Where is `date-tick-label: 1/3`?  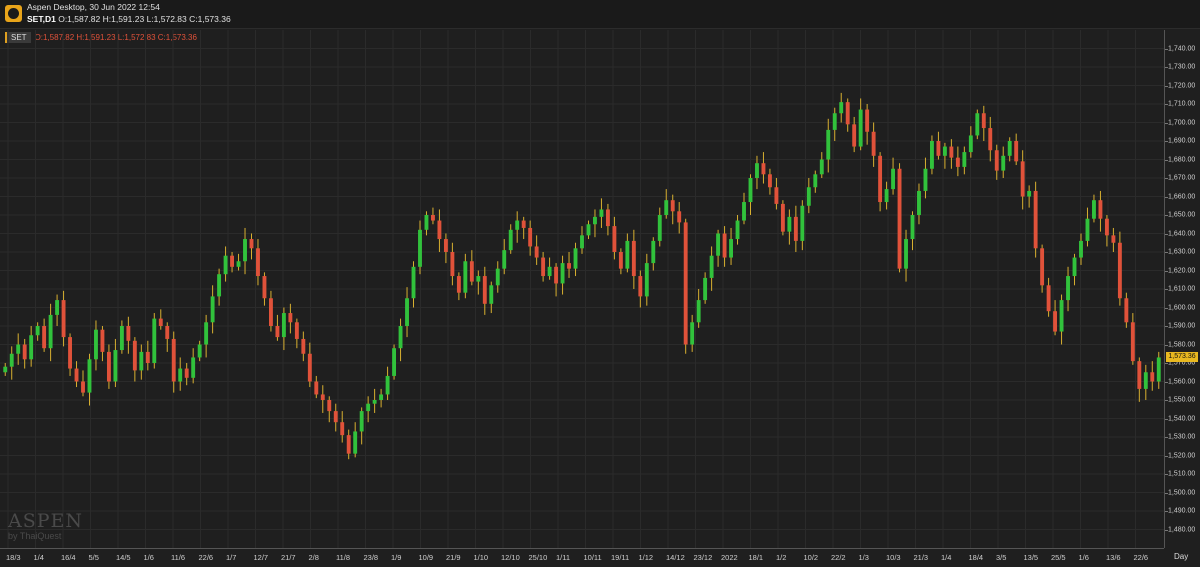
date-tick-label: 1/3 is located at coordinates (863, 557).